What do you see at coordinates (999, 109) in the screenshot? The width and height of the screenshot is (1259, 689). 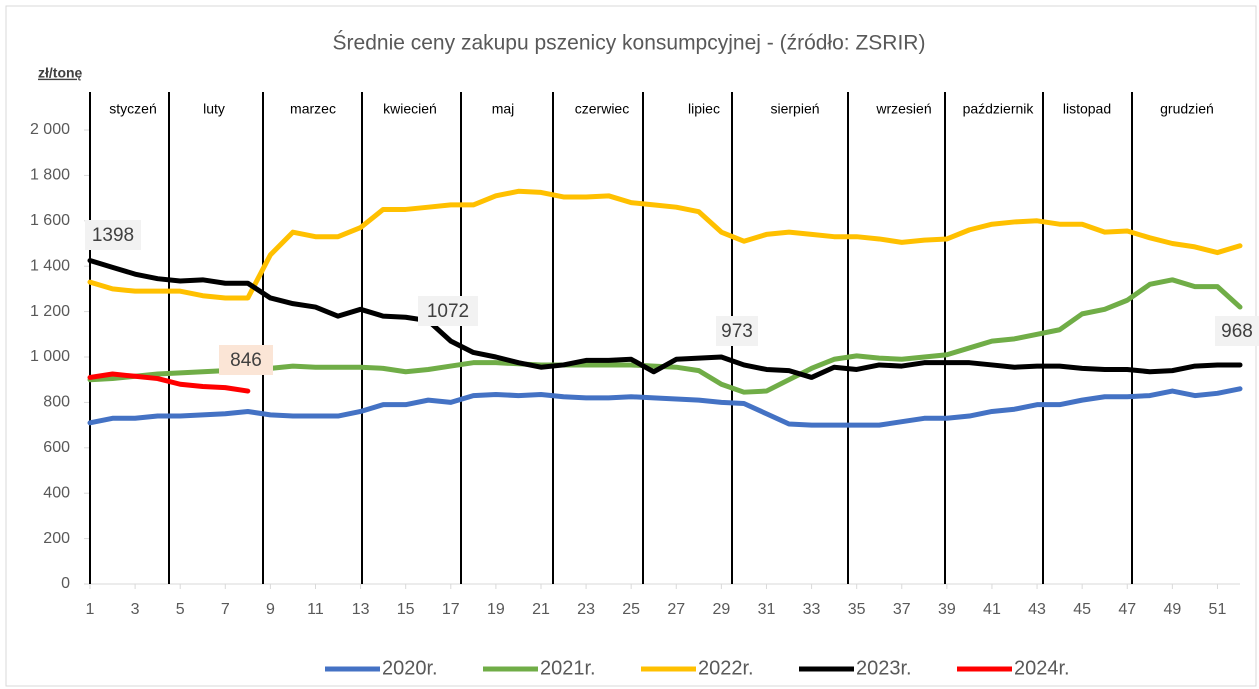 I see `month-label: październik` at bounding box center [999, 109].